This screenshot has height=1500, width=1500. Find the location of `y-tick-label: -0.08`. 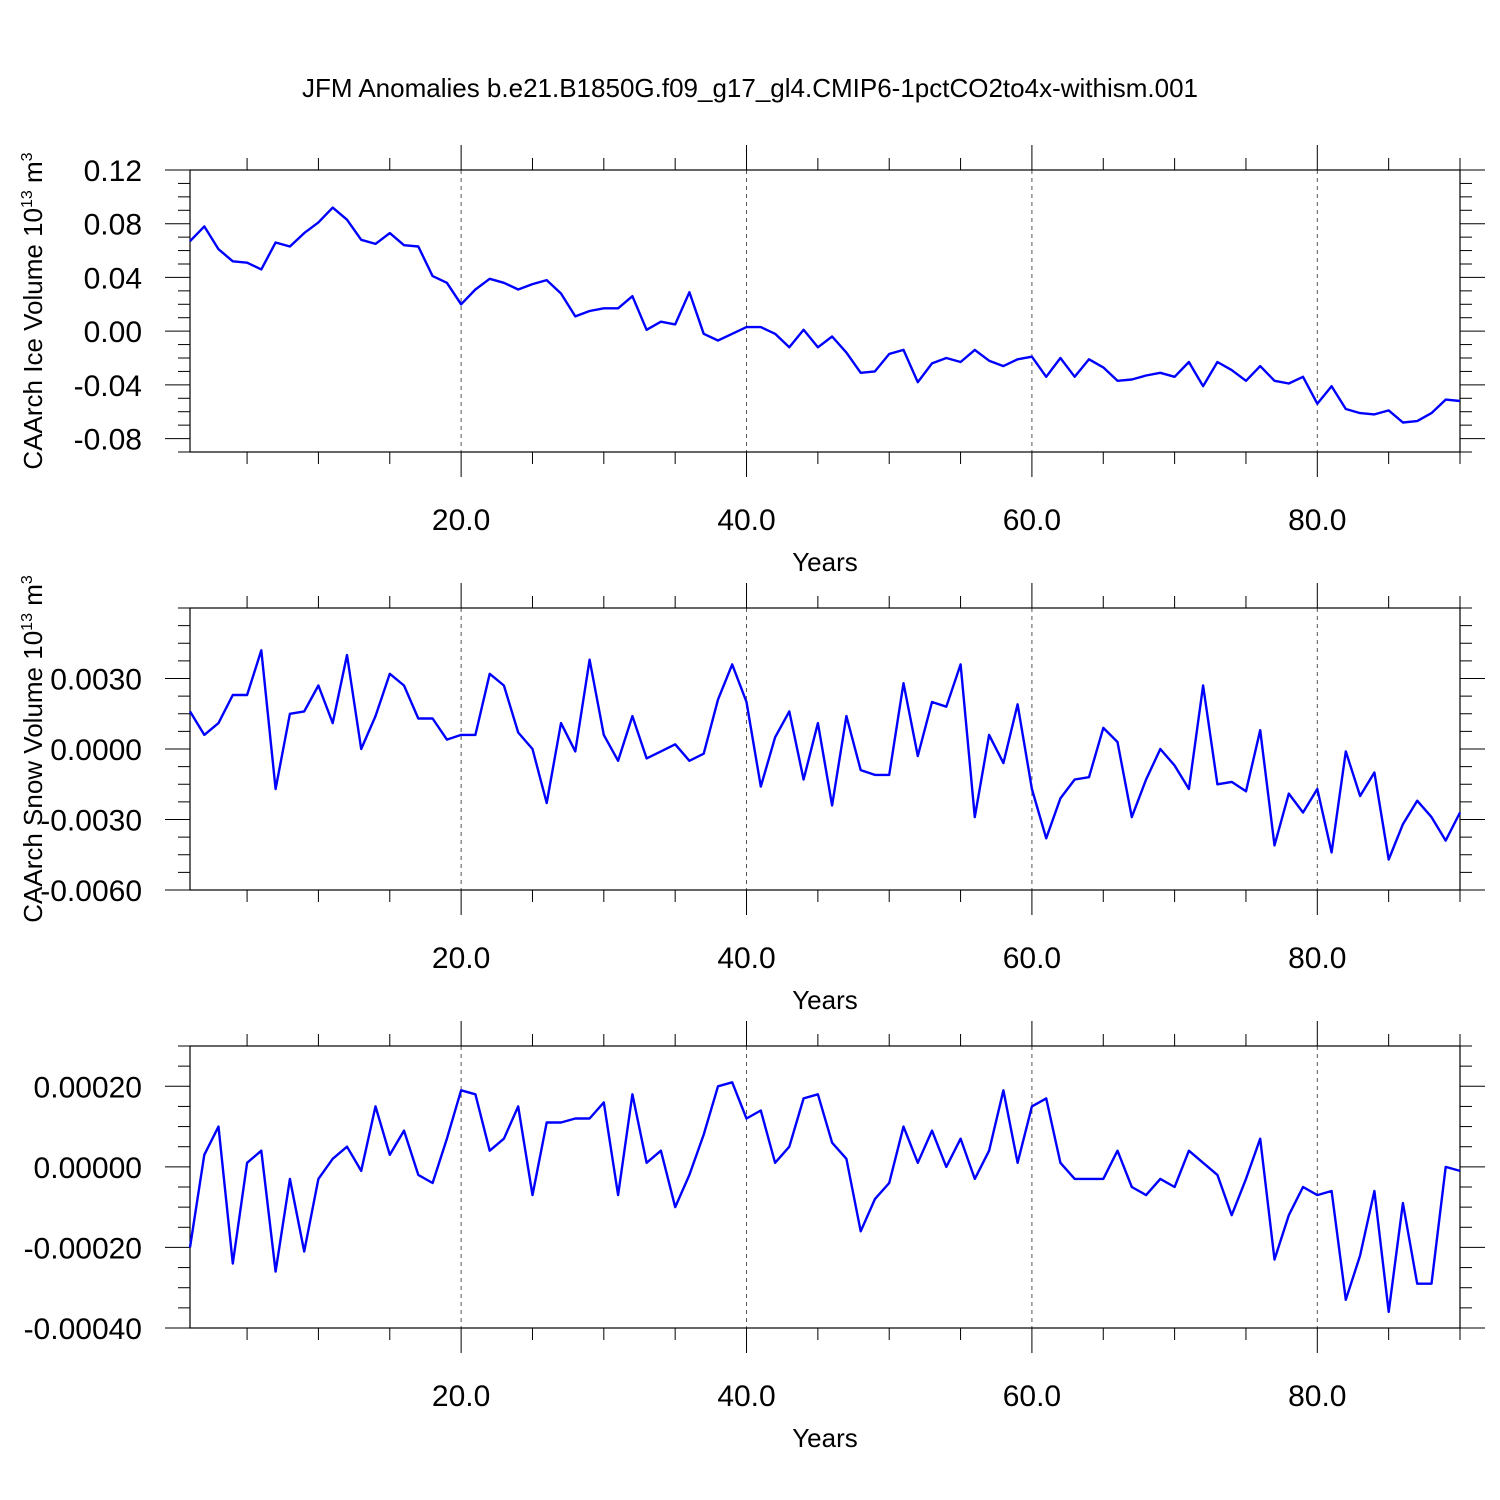

y-tick-label: -0.08 is located at coordinates (108, 440).